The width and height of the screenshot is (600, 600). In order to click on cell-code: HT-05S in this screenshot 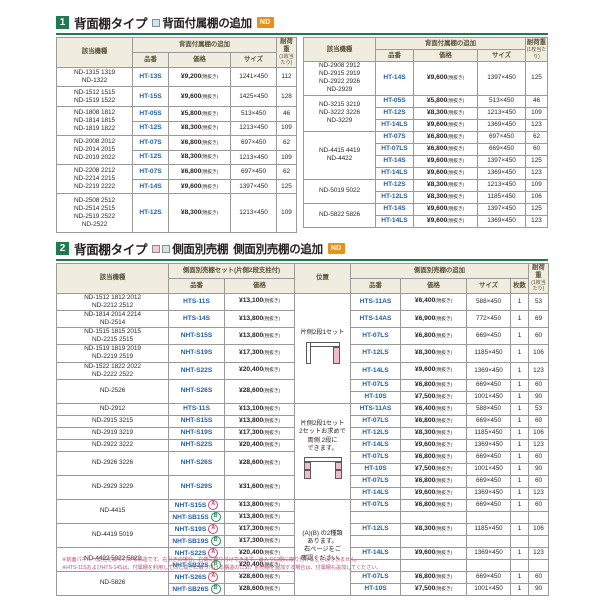, I will do `click(394, 101)`.